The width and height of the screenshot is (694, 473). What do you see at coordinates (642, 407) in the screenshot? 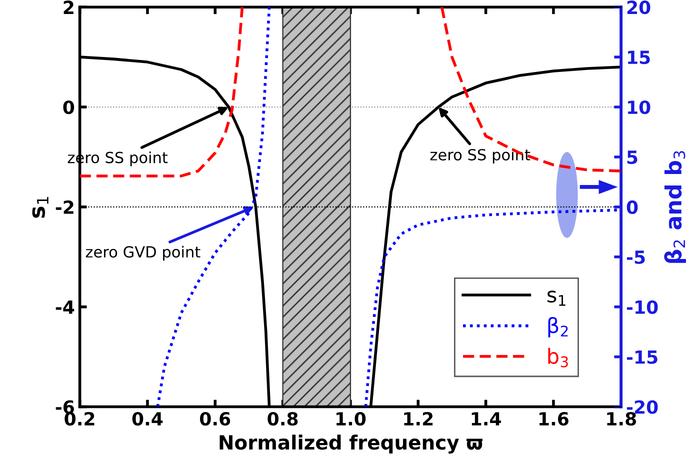
I see `y2-tick-label: -20` at bounding box center [642, 407].